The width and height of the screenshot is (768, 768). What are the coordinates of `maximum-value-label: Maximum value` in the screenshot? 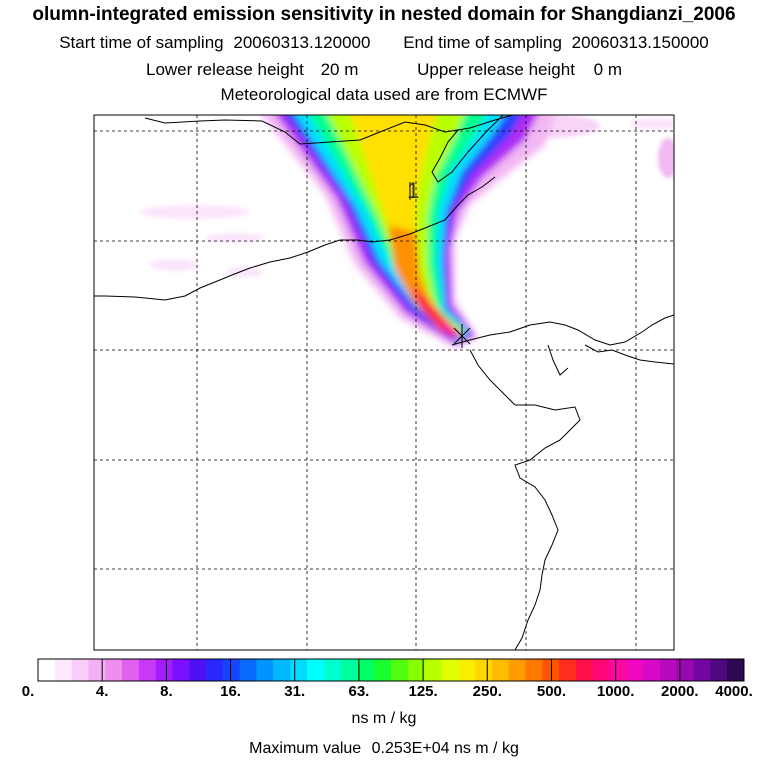 It's located at (305, 748).